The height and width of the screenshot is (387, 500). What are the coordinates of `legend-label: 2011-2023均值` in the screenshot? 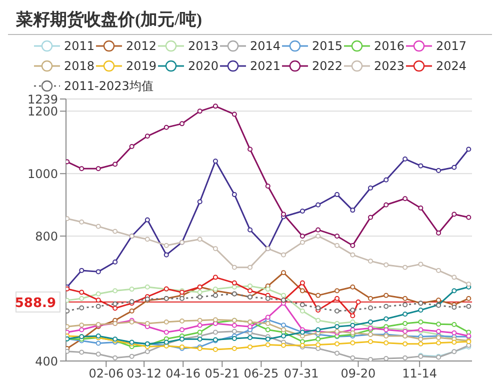 It's located at (109, 86).